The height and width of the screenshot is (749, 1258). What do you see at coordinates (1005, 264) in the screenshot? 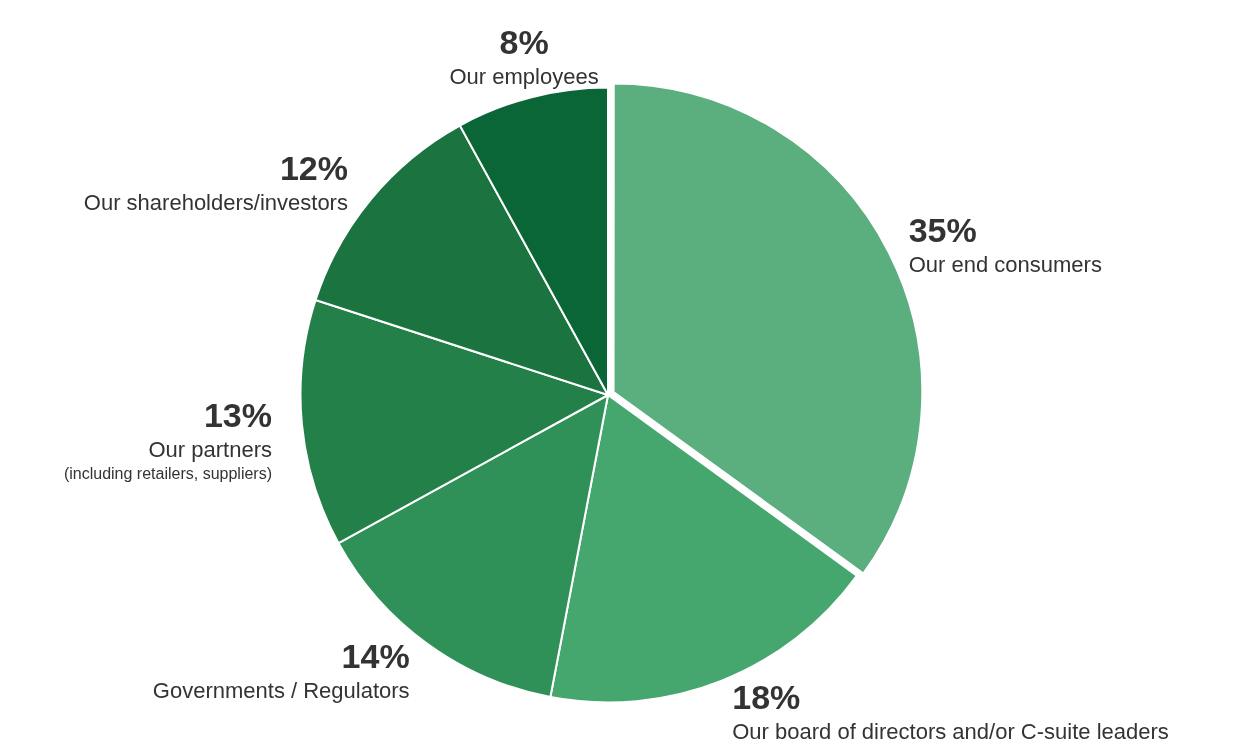
I see `slice-label: Our end consumers` at bounding box center [1005, 264].